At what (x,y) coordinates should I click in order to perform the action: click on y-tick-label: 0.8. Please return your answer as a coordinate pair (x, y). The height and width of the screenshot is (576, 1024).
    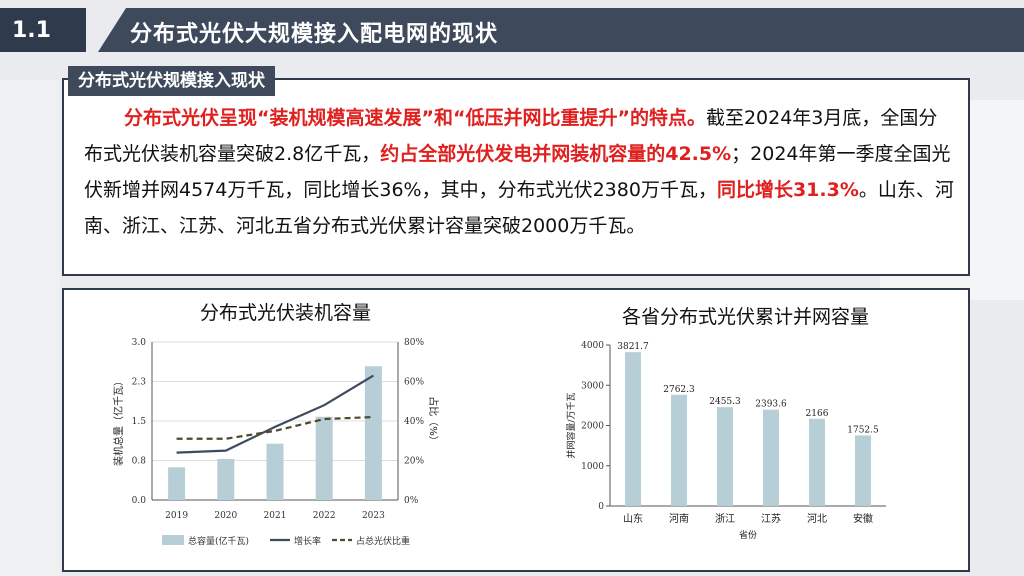
    Looking at the image, I should click on (139, 462).